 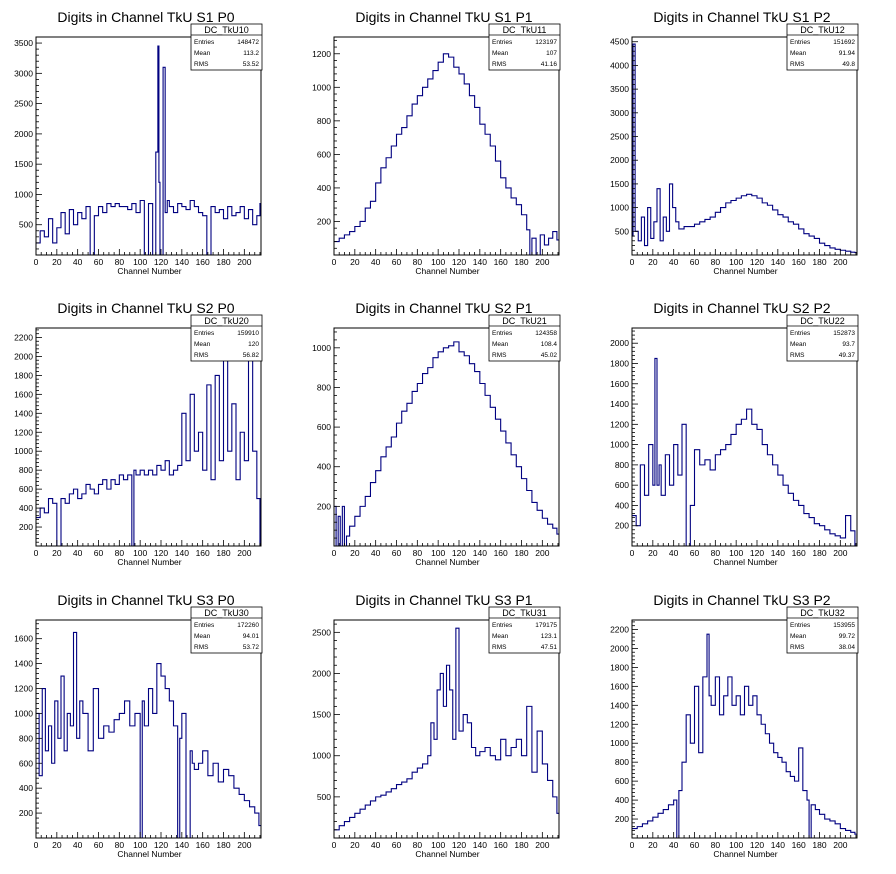 What do you see at coordinates (23, 432) in the screenshot?
I see `y-tick-label: 1200` at bounding box center [23, 432].